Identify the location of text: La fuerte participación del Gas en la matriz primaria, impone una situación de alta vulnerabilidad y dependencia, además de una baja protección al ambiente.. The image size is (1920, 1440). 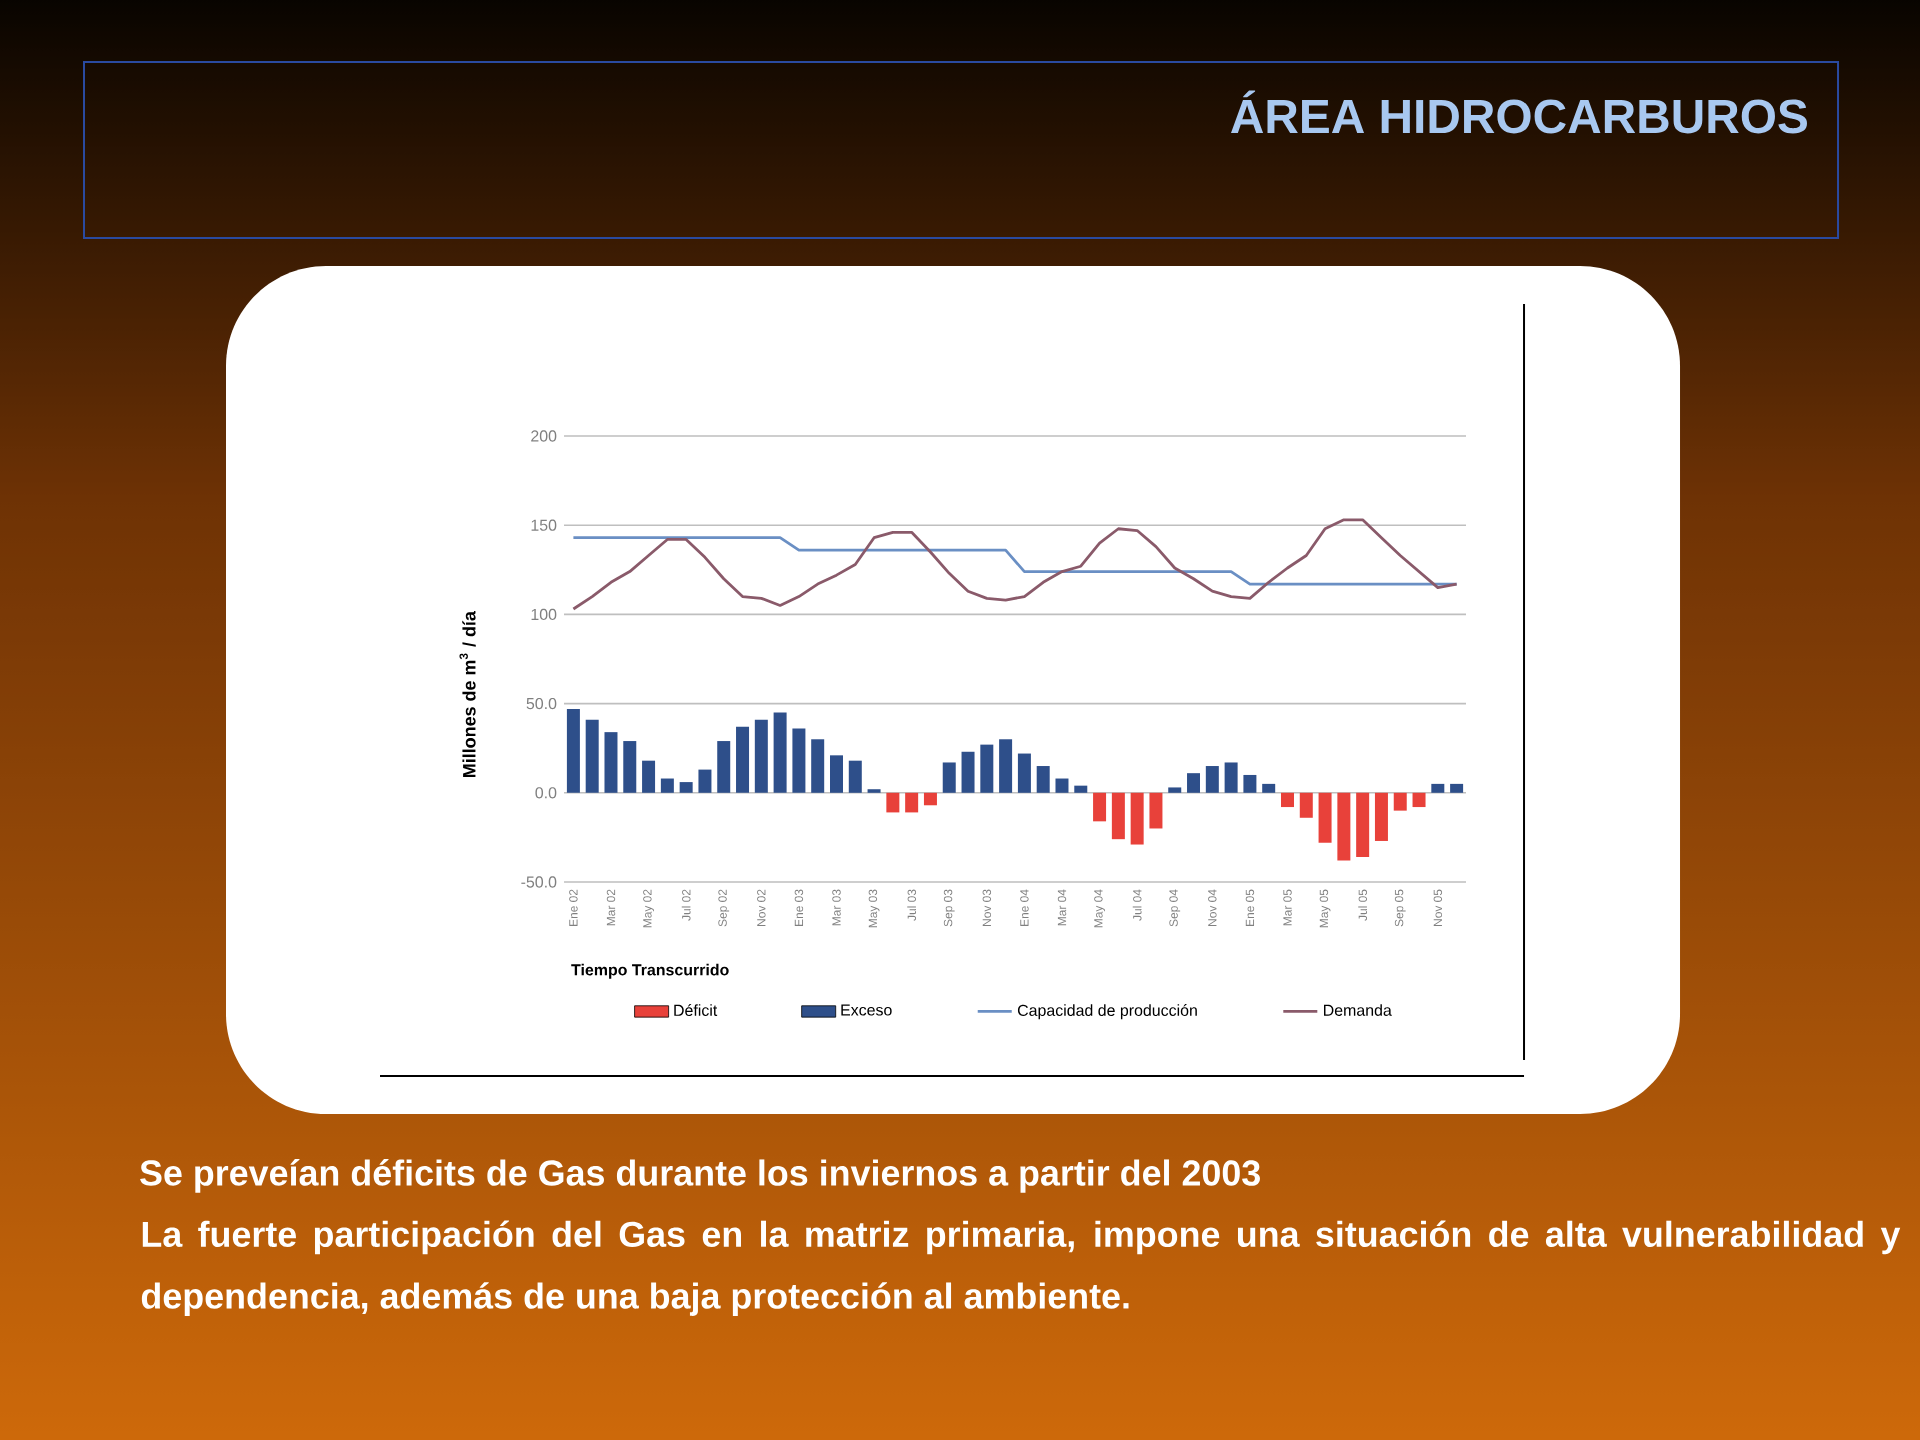
(1021, 1268).